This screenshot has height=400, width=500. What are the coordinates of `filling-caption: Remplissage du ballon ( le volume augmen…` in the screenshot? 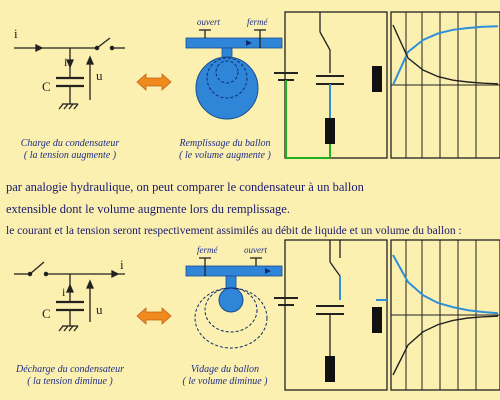 It's located at (225, 150).